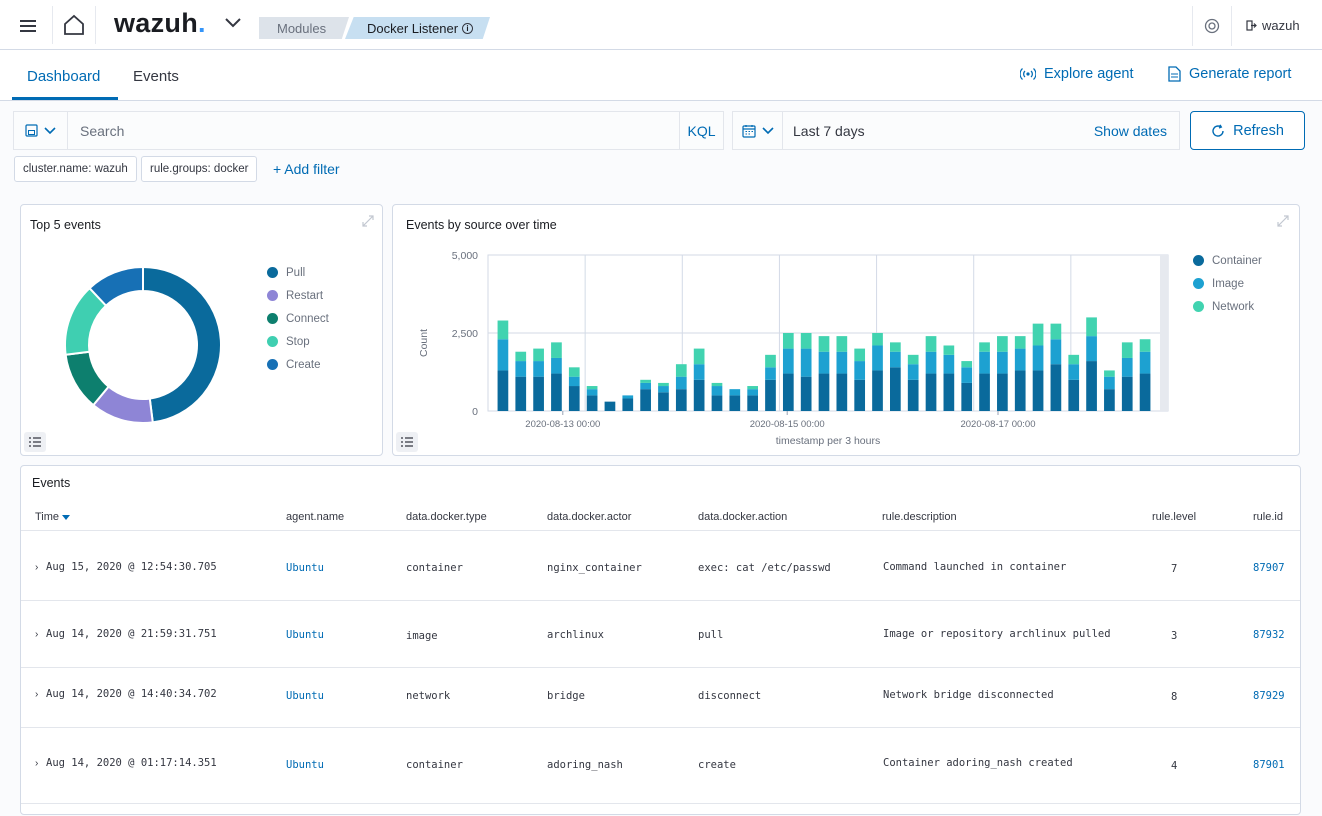  What do you see at coordinates (74, 25) in the screenshot?
I see `home-button` at bounding box center [74, 25].